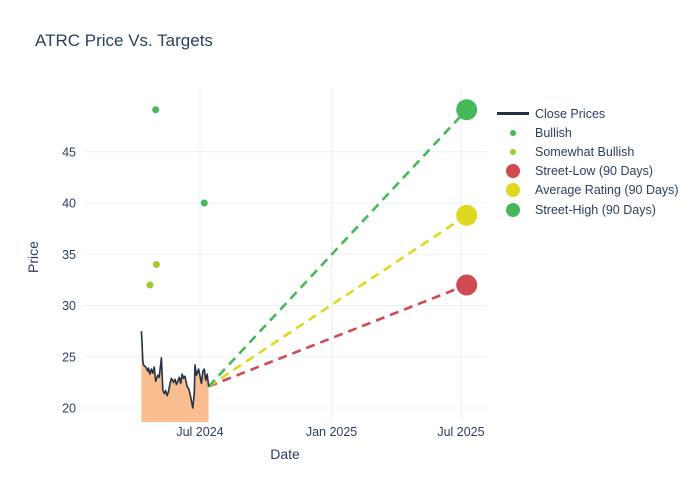  What do you see at coordinates (467, 110) in the screenshot?
I see `street-high-90-days--marker` at bounding box center [467, 110].